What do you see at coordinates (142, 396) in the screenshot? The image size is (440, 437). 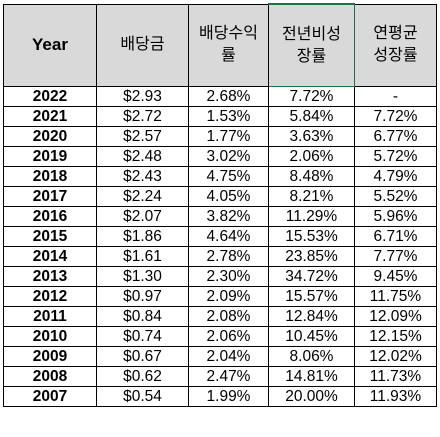 I see `cell-dividend: $0.54` at bounding box center [142, 396].